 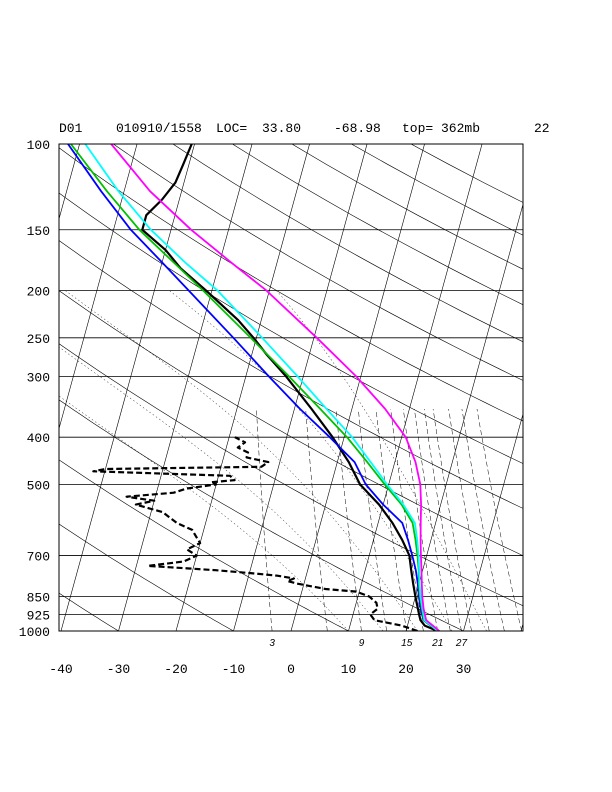 I want to click on pressure-tick-700: 700, so click(x=38, y=557).